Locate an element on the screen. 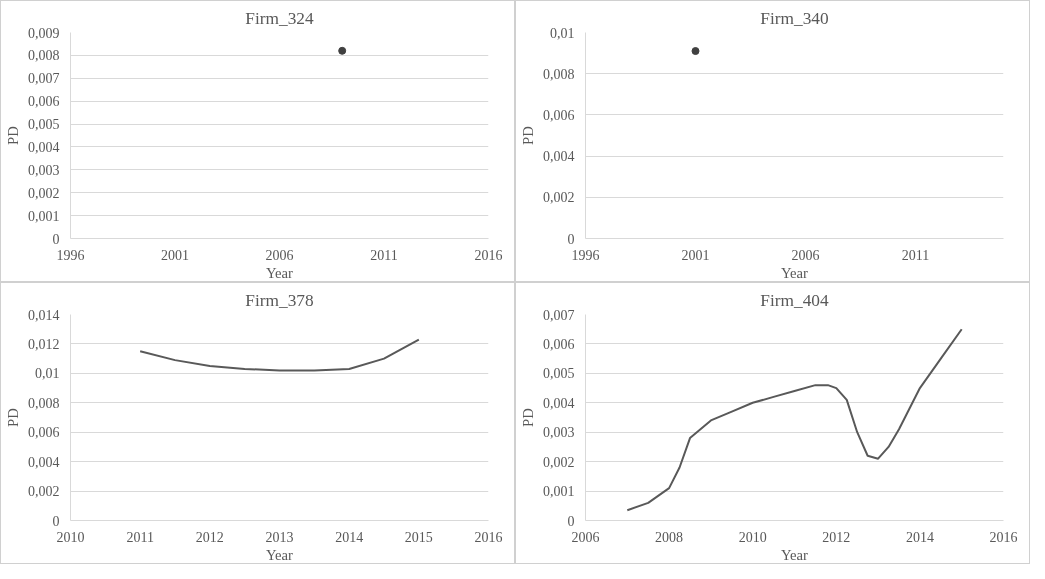  x-tick-label: 2015 is located at coordinates (418, 537).